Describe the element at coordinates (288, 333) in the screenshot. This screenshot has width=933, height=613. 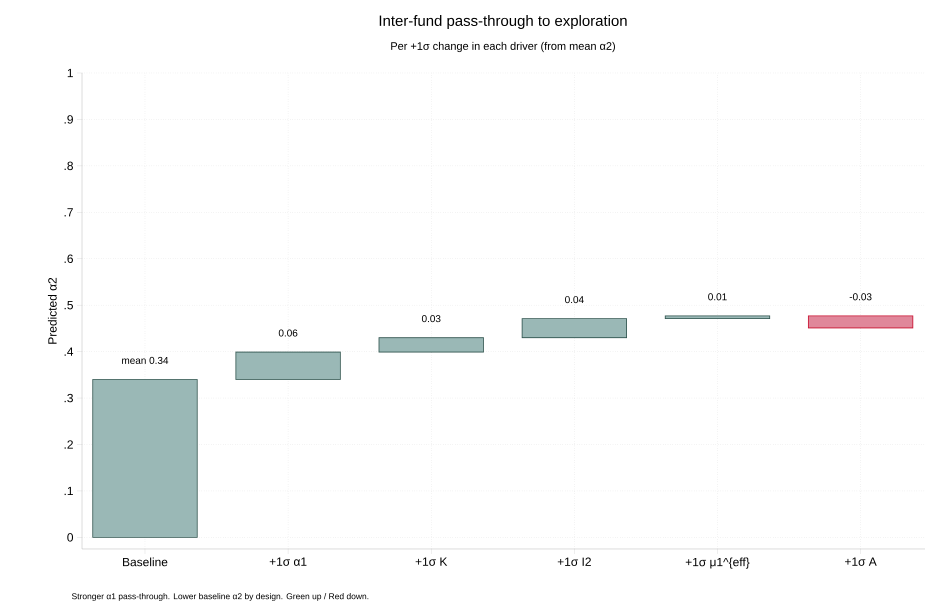
I see `data-label: 0.06` at that location.